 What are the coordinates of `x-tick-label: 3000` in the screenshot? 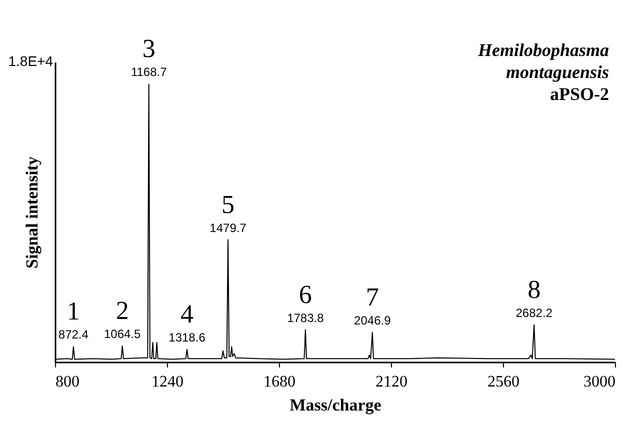 It's located at (600, 382).